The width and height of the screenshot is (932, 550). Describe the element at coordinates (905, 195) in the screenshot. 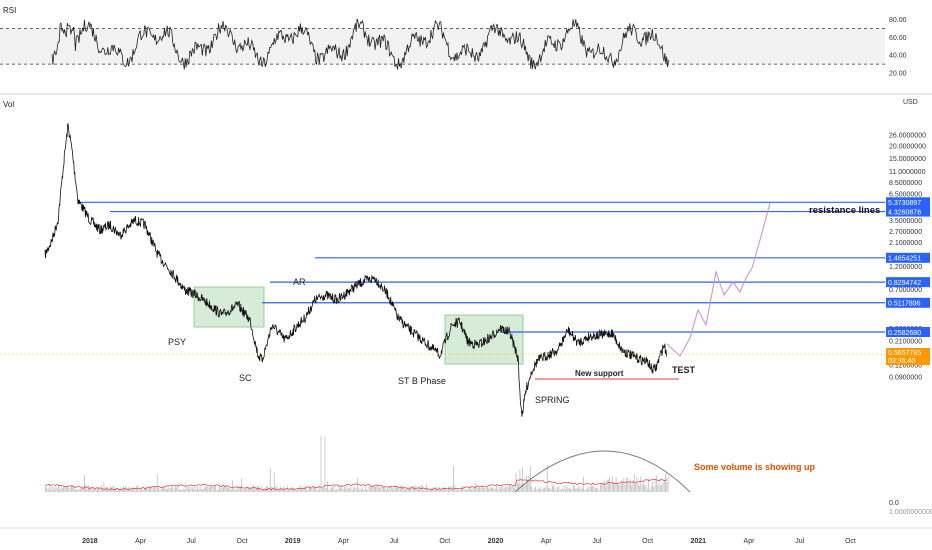

I see `price-tick-label: 6.5000000` at that location.